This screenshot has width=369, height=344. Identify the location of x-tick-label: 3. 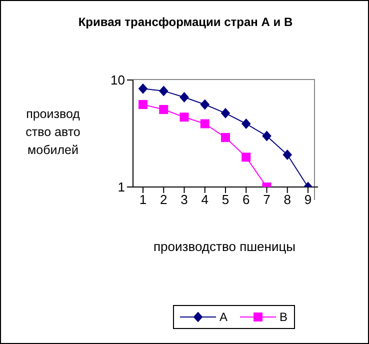
(184, 200).